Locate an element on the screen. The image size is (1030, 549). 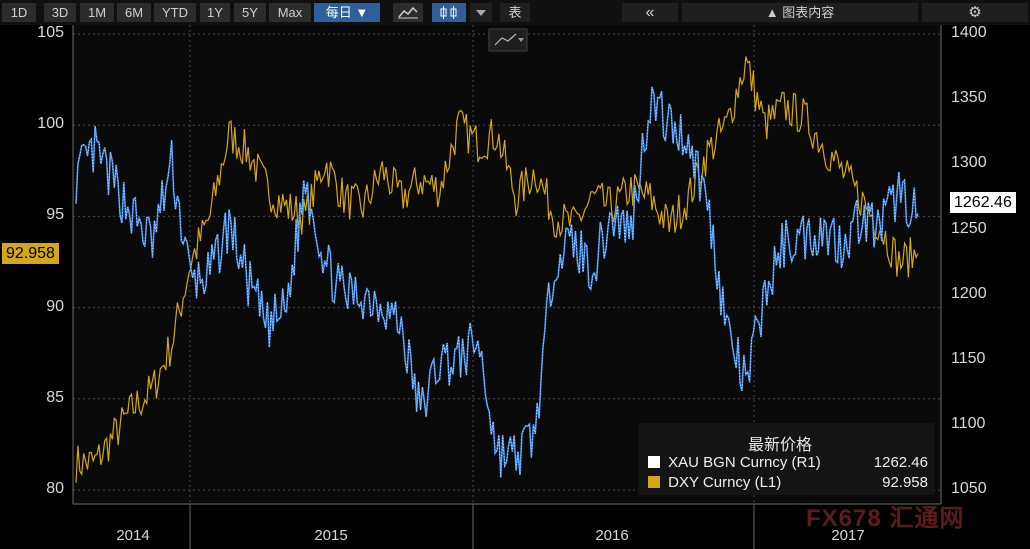
right-axis-tick: 1400 is located at coordinates (969, 32).